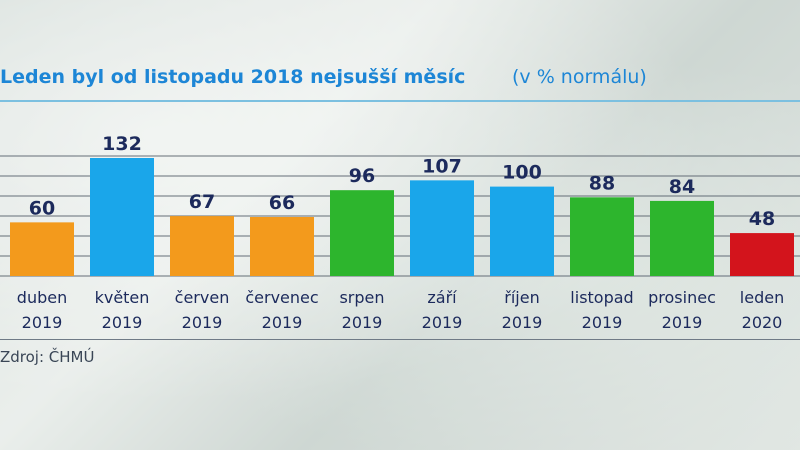  What do you see at coordinates (122, 297) in the screenshot?
I see `category-label: květen` at bounding box center [122, 297].